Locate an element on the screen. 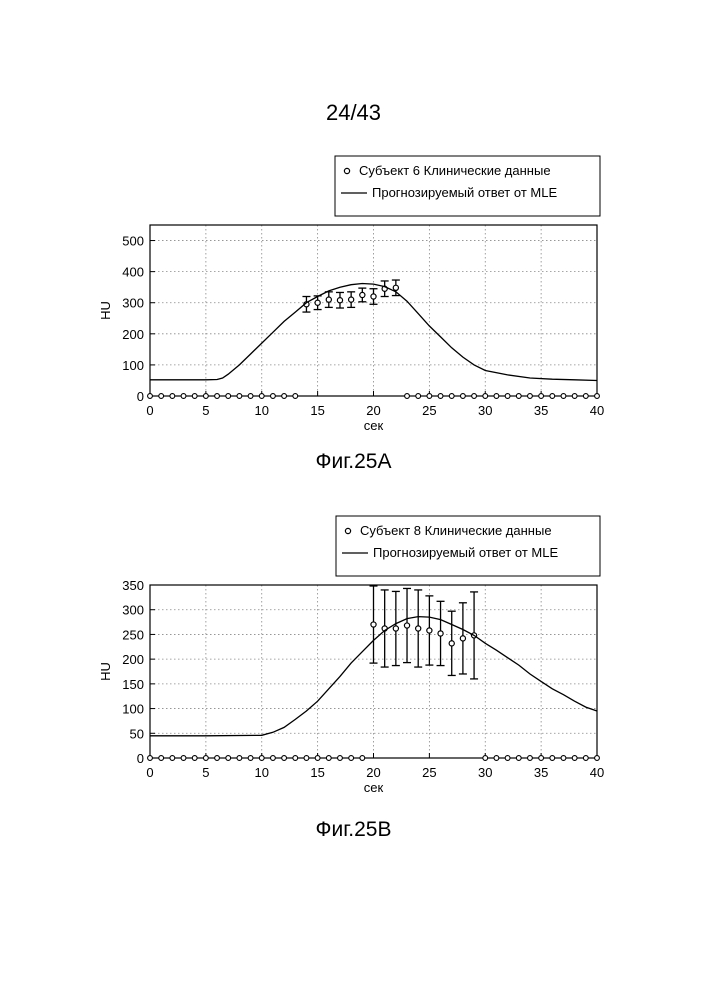 The width and height of the screenshot is (707, 1000). y-tick-label: 50 is located at coordinates (137, 733).